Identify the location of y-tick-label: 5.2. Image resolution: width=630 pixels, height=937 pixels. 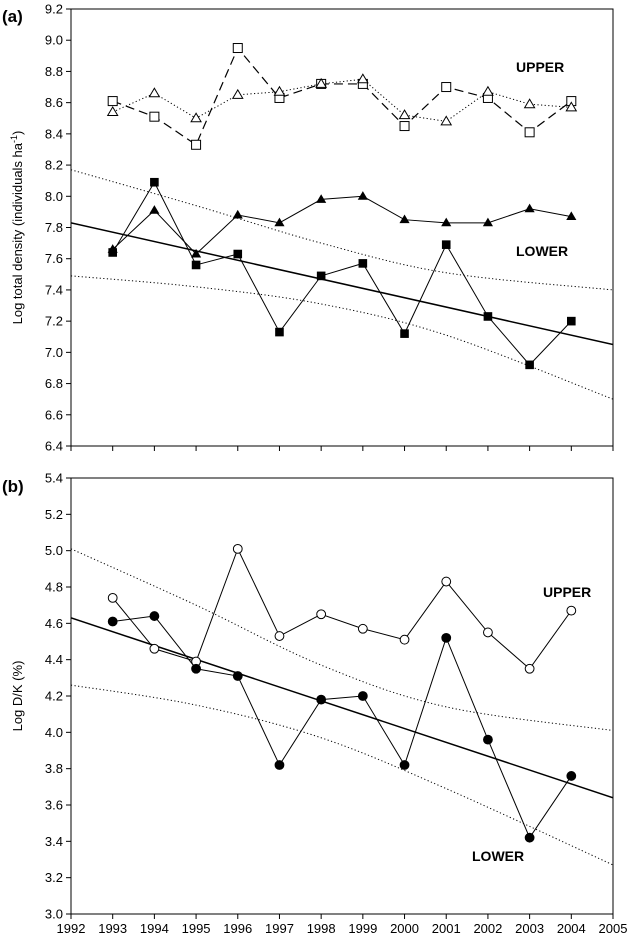
(54, 514).